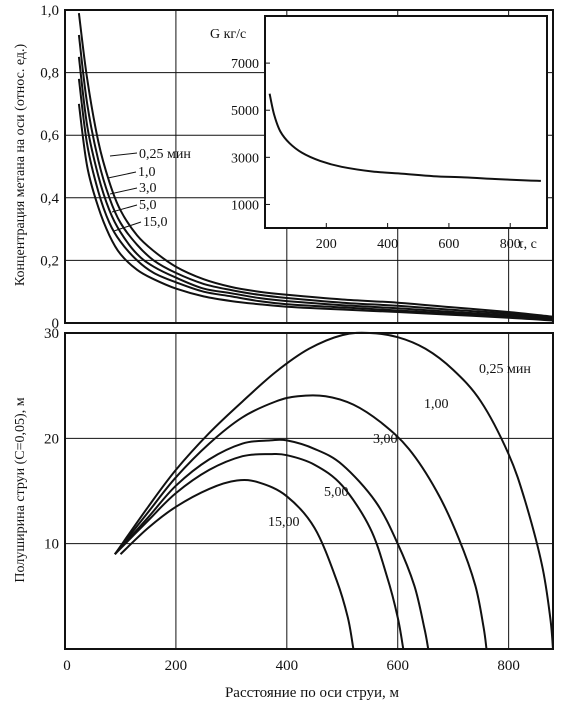 The width and height of the screenshot is (572, 707). I want to click on inset-x-tick-label: 800, so click(510, 244).